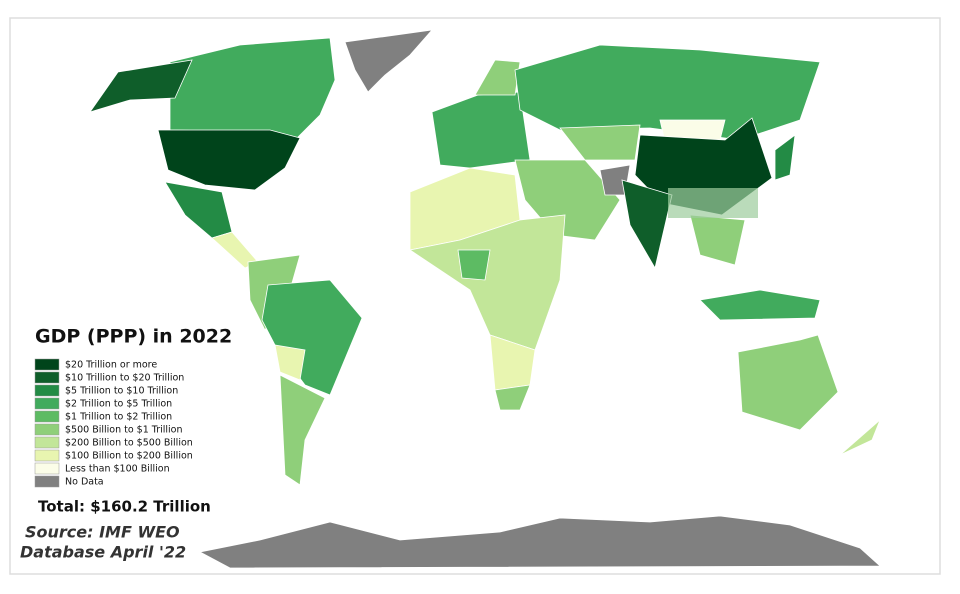  Describe the element at coordinates (302, 430) in the screenshot. I see `argentina` at that location.